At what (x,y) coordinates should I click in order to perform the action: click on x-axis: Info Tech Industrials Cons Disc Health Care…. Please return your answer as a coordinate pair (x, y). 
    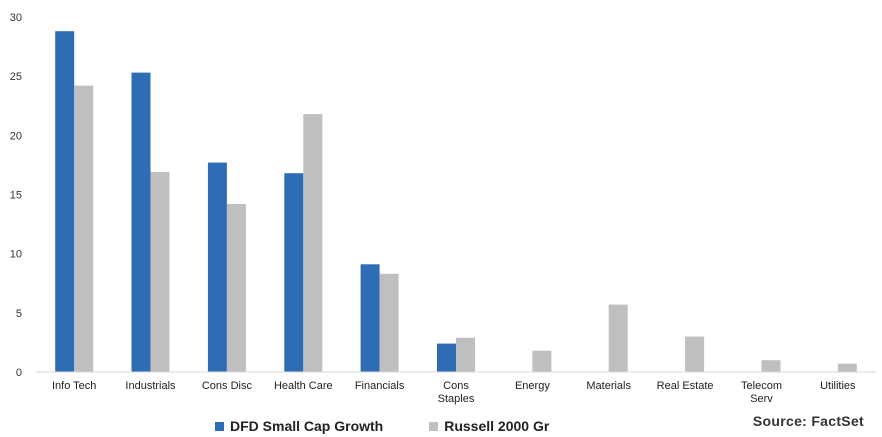
    Looking at the image, I should click on (454, 392).